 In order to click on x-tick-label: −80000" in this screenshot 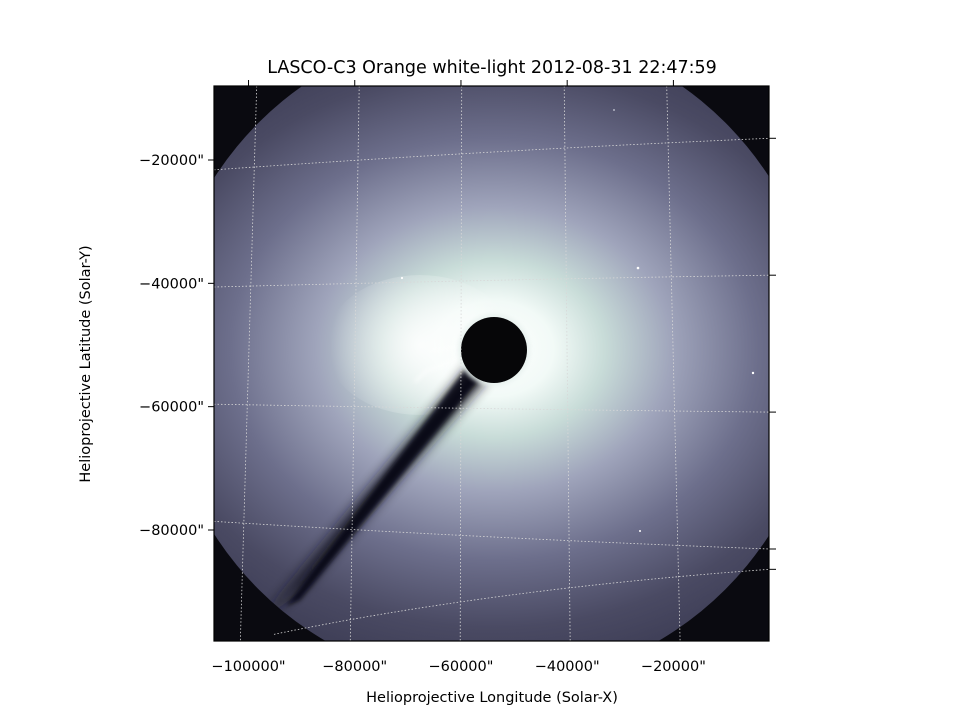, I will do `click(354, 667)`.